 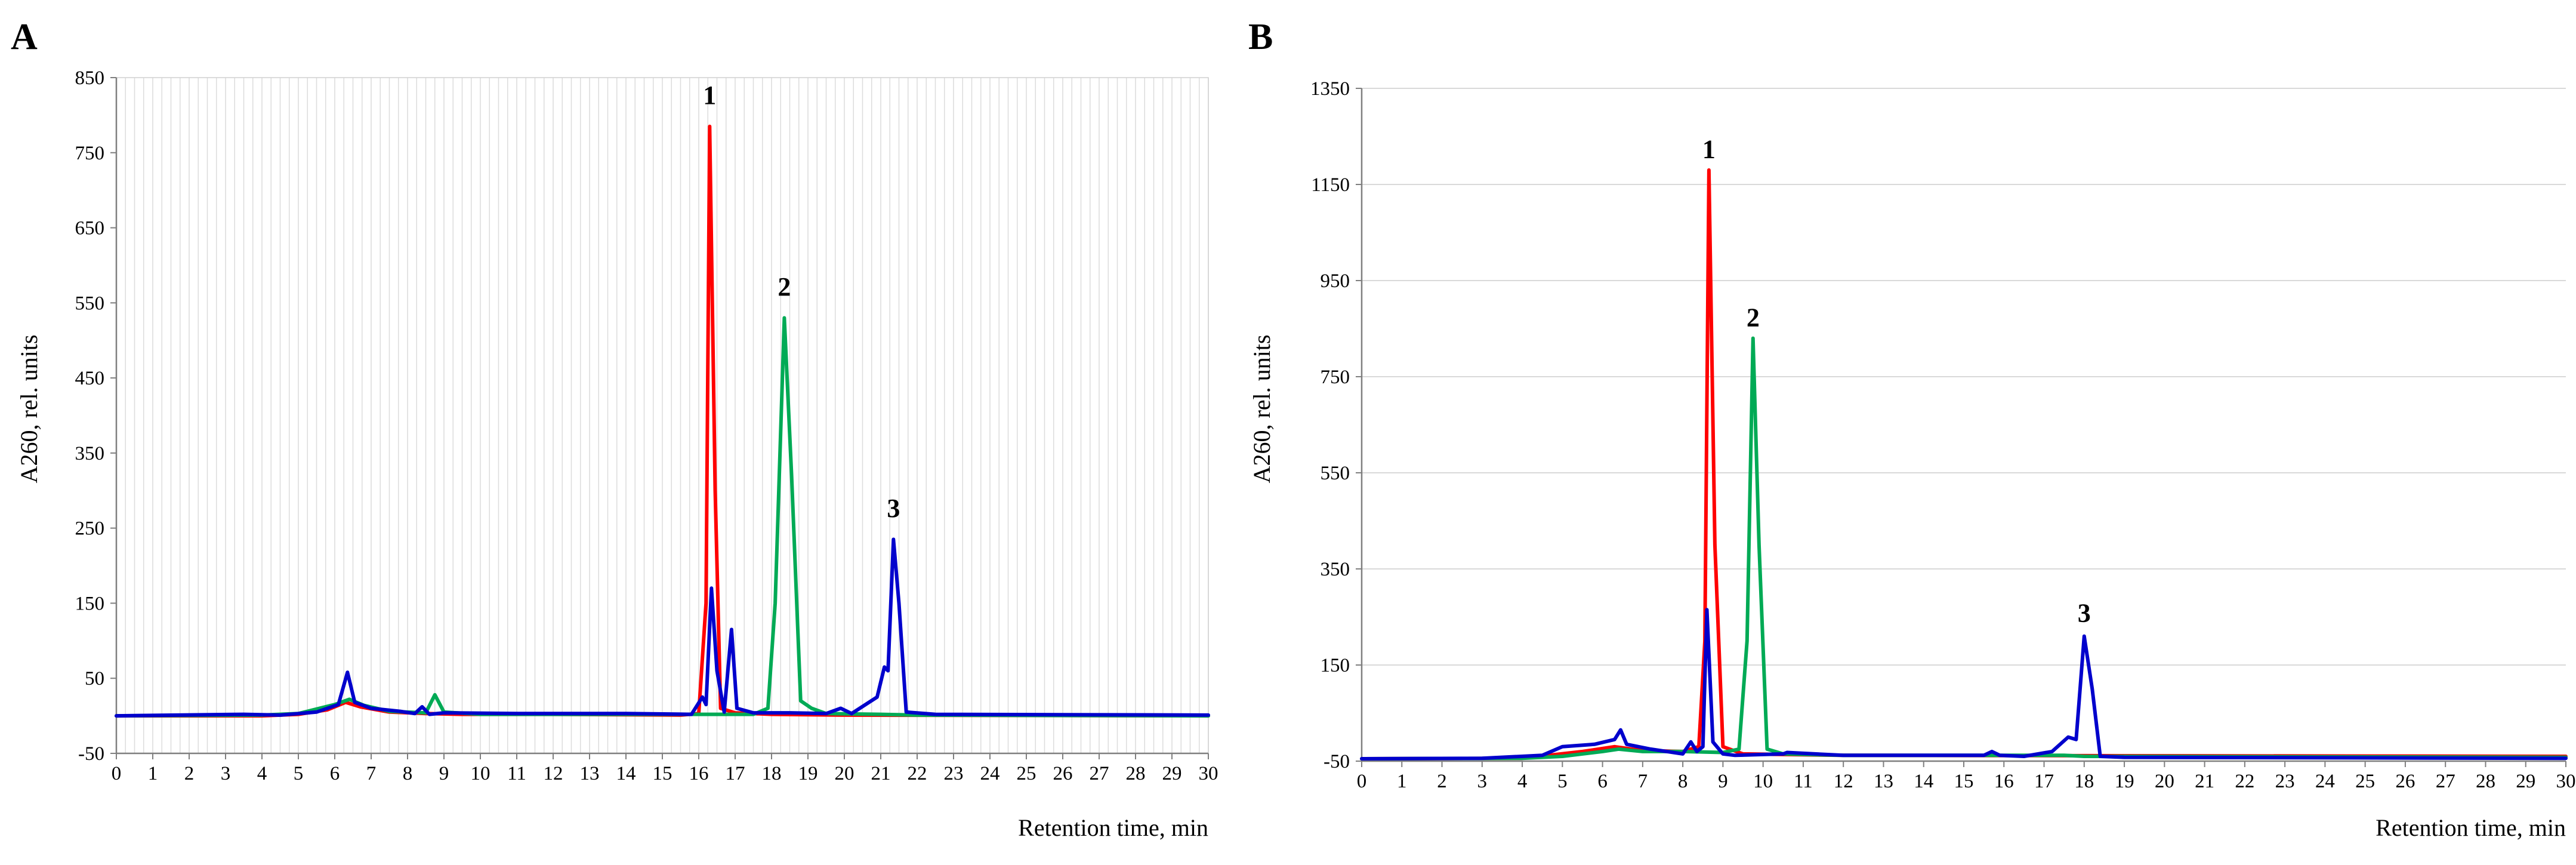 What do you see at coordinates (1336, 425) in the screenshot?
I see `y-ticks-b: -50 150 350 550 750 950 1150 1350` at bounding box center [1336, 425].